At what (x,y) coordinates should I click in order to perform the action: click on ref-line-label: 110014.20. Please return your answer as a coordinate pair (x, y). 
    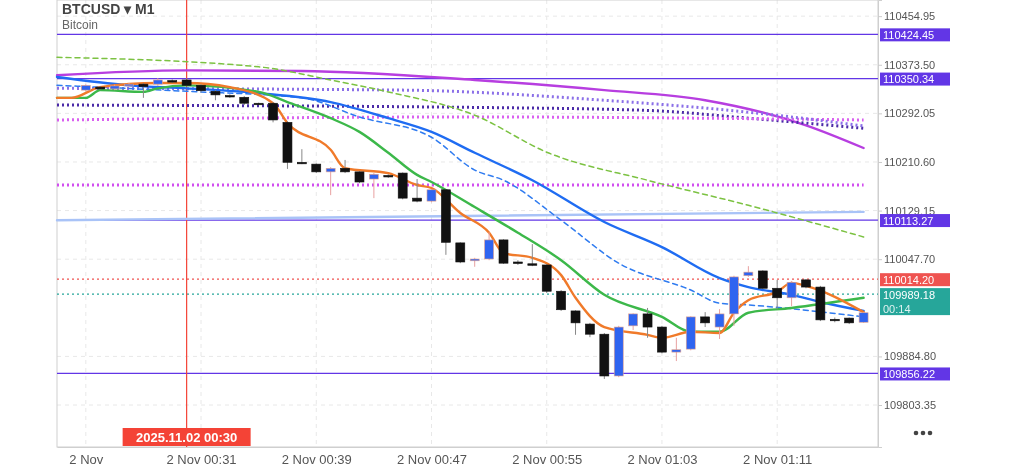
    Looking at the image, I should click on (909, 279).